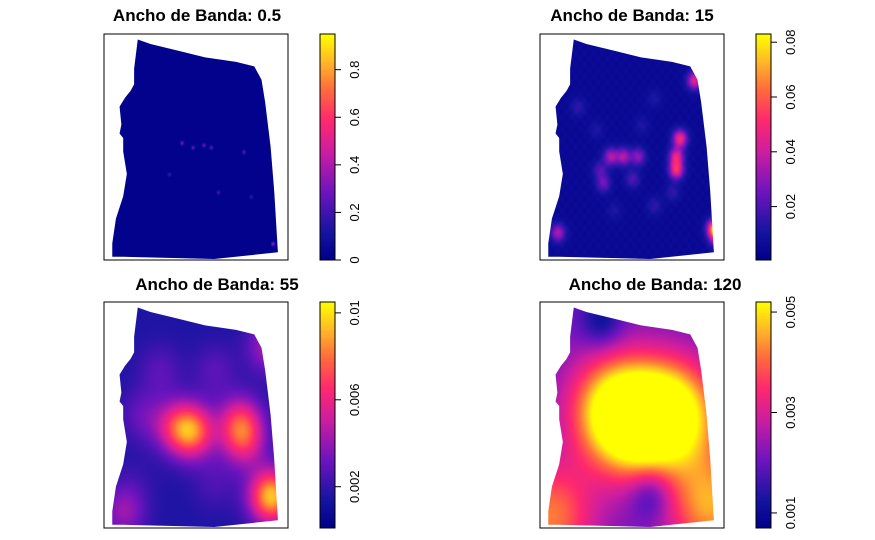 This screenshot has height=540, width=875. Describe the element at coordinates (354, 486) in the screenshot. I see `color-scale-tick-label: 0.002` at that location.